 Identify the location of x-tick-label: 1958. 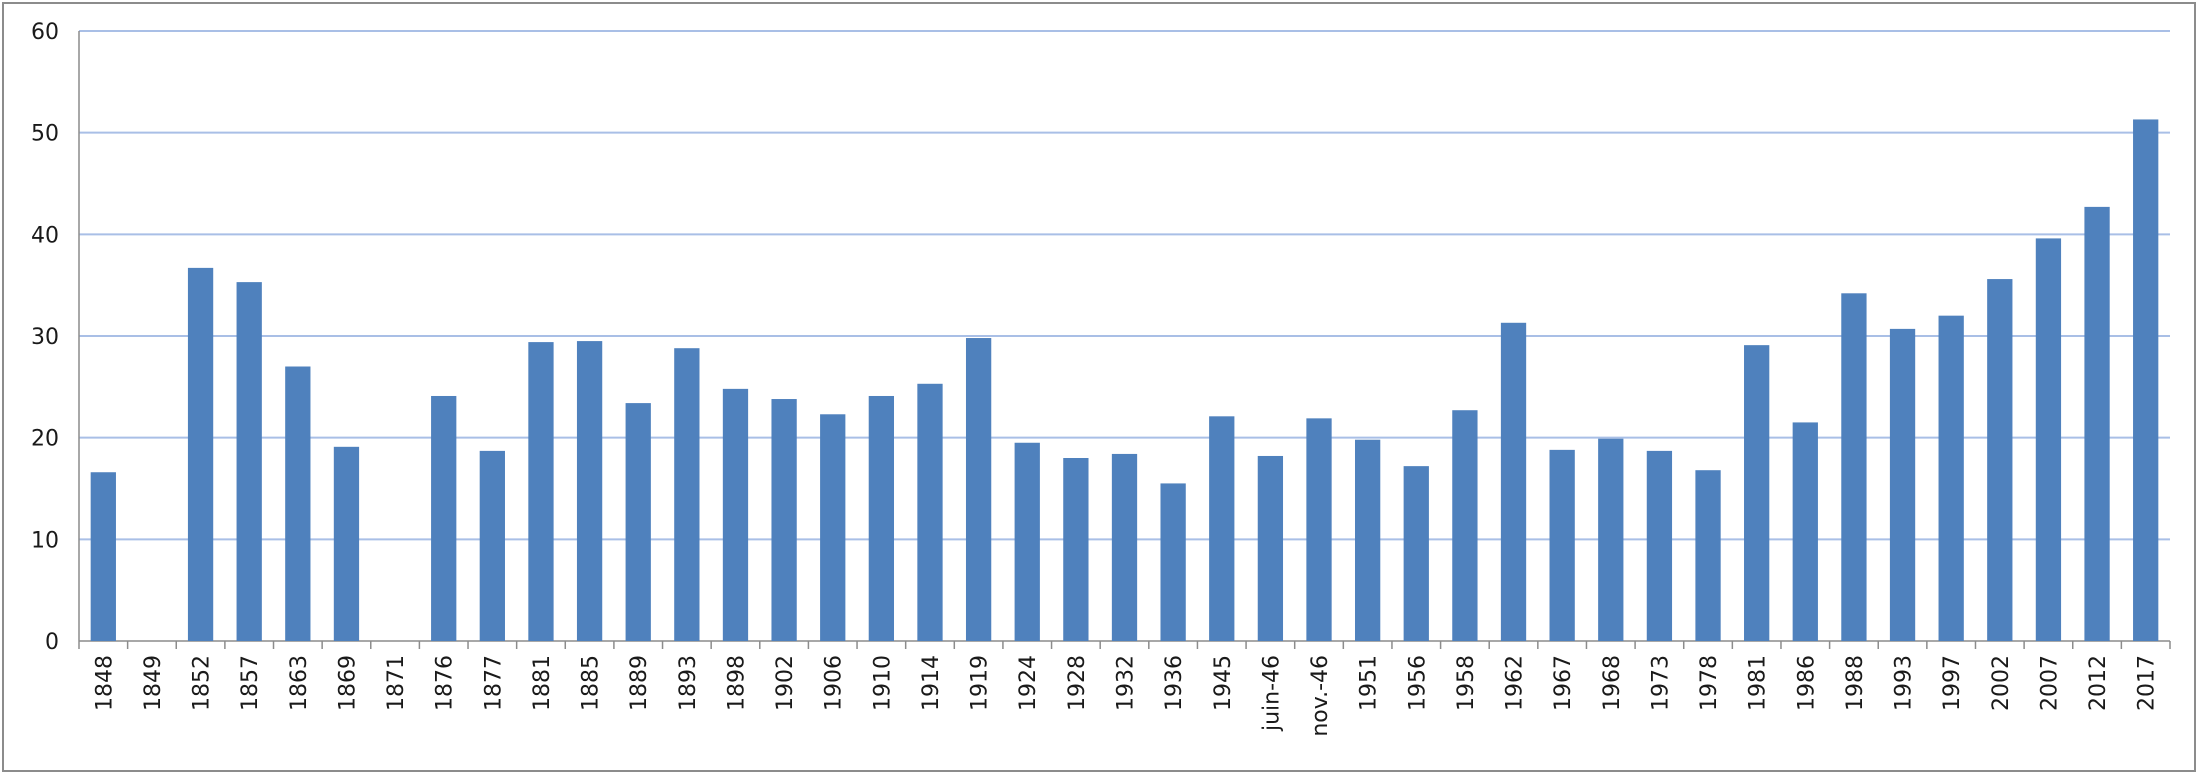
(1466, 683).